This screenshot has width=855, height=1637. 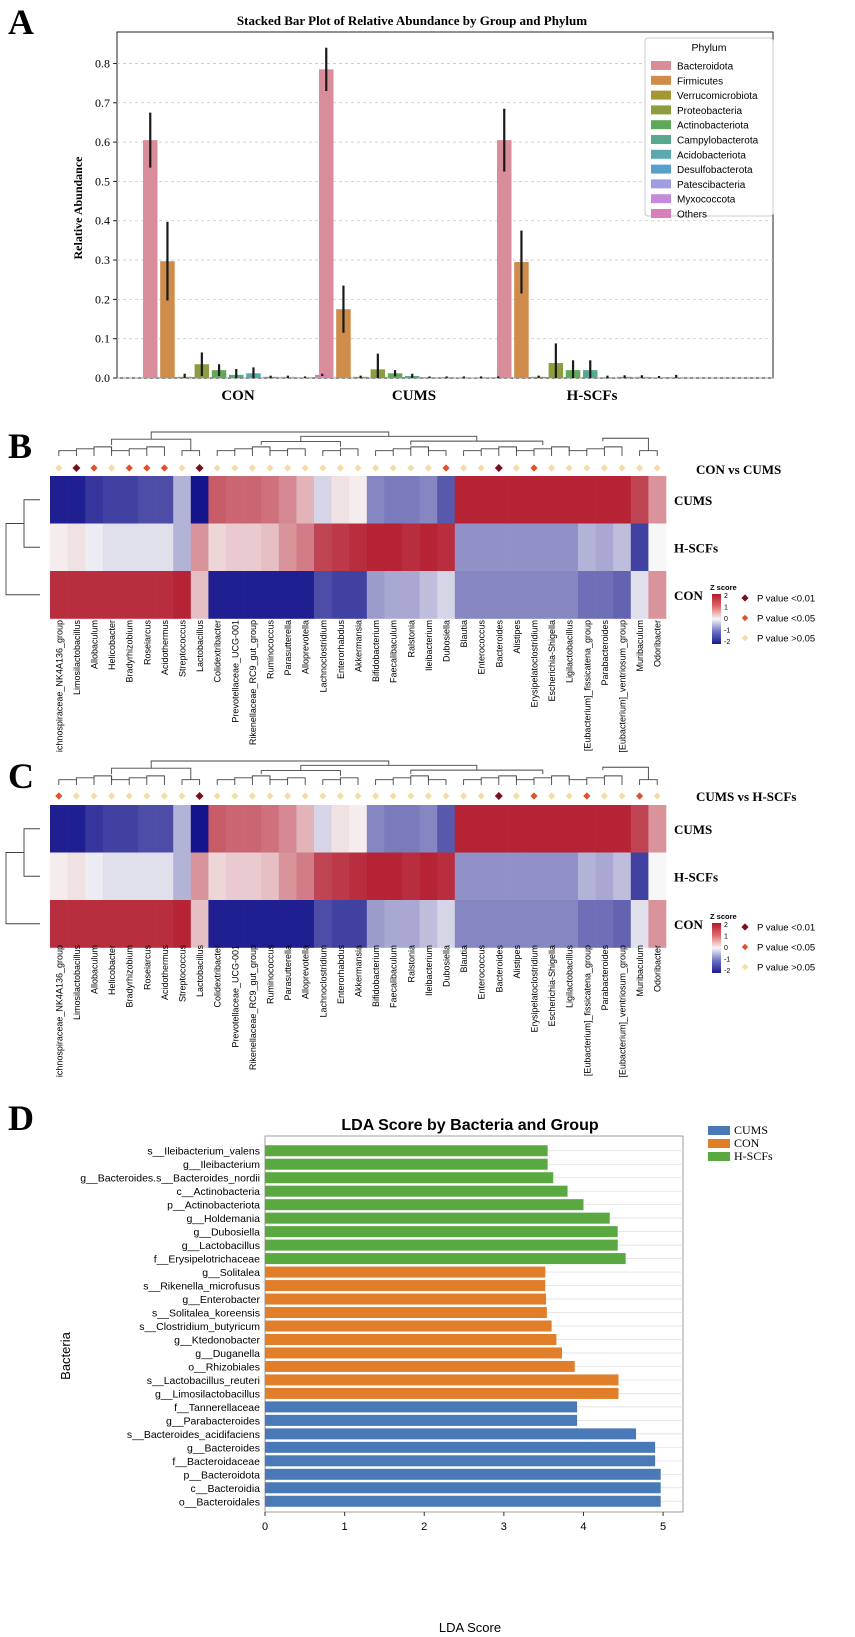 What do you see at coordinates (719, 1156) in the screenshot?
I see `panel-d-legend-swatch` at bounding box center [719, 1156].